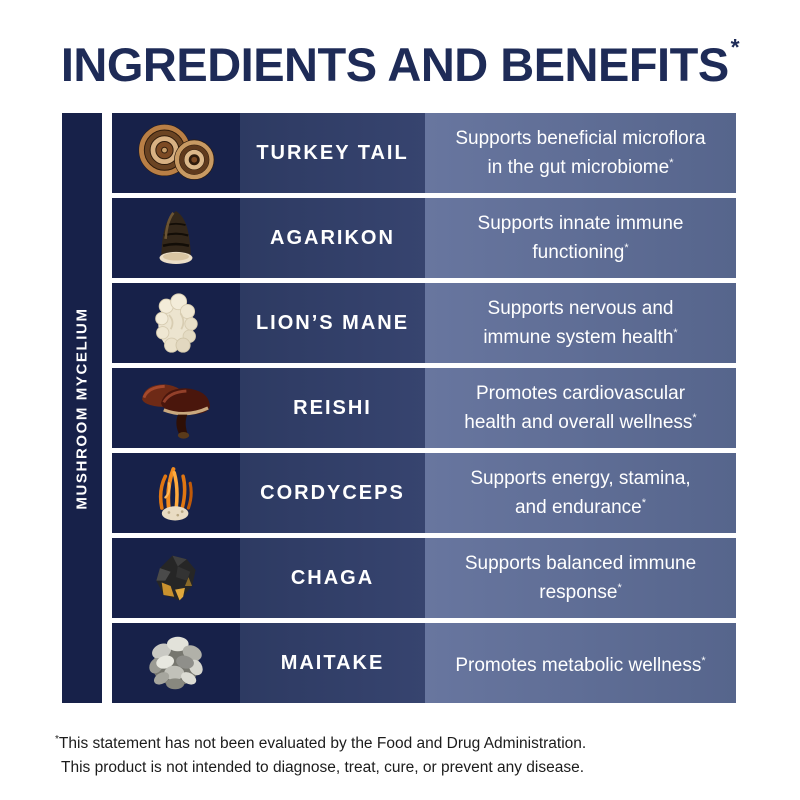  I want to click on benefit-text: Supports innate immune functioning*, so click(580, 238).